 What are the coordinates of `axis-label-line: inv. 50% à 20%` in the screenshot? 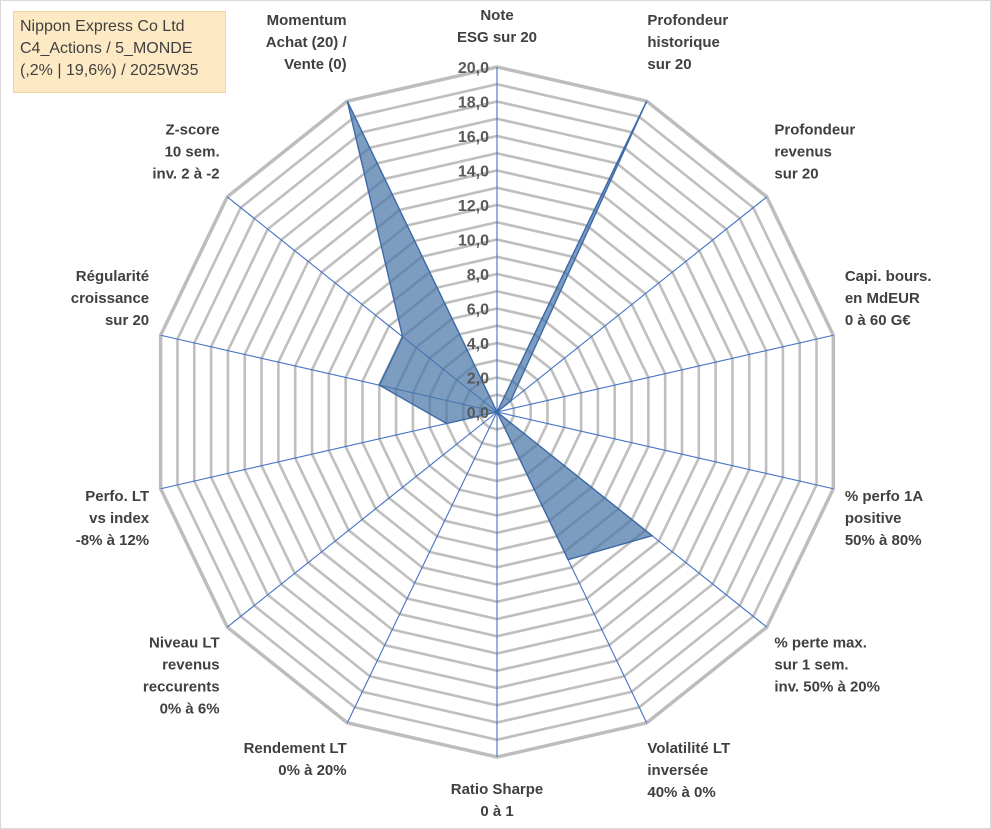 It's located at (827, 687).